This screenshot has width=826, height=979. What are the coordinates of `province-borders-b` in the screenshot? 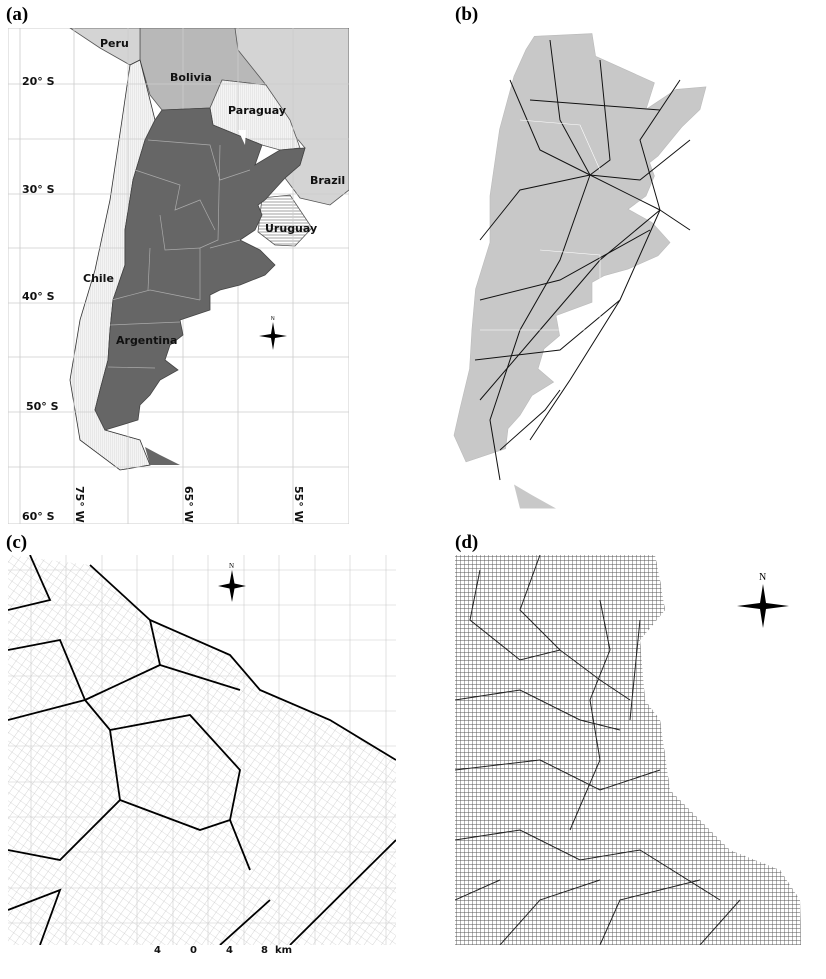 It's located at (540, 225).